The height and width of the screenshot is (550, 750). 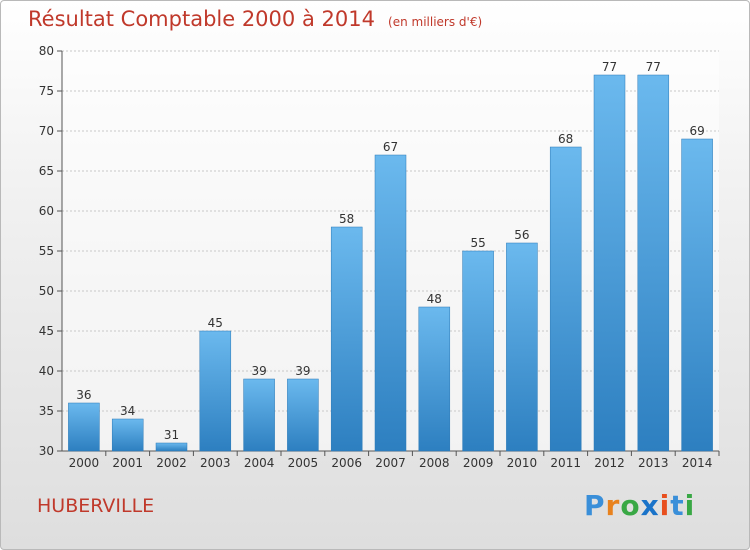 I want to click on bar-value-label: 36, so click(x=83, y=395).